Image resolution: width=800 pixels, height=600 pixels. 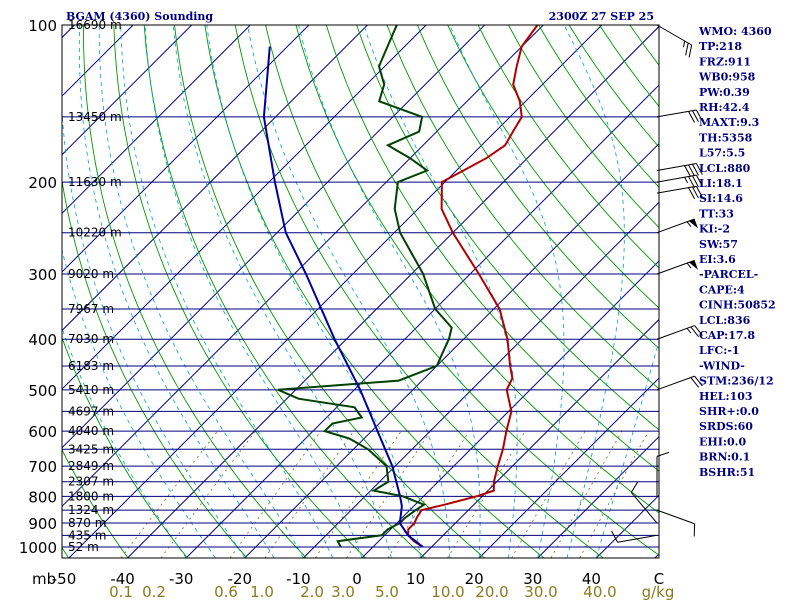 What do you see at coordinates (720, 46) in the screenshot?
I see `stability-index-item: TP:218` at bounding box center [720, 46].